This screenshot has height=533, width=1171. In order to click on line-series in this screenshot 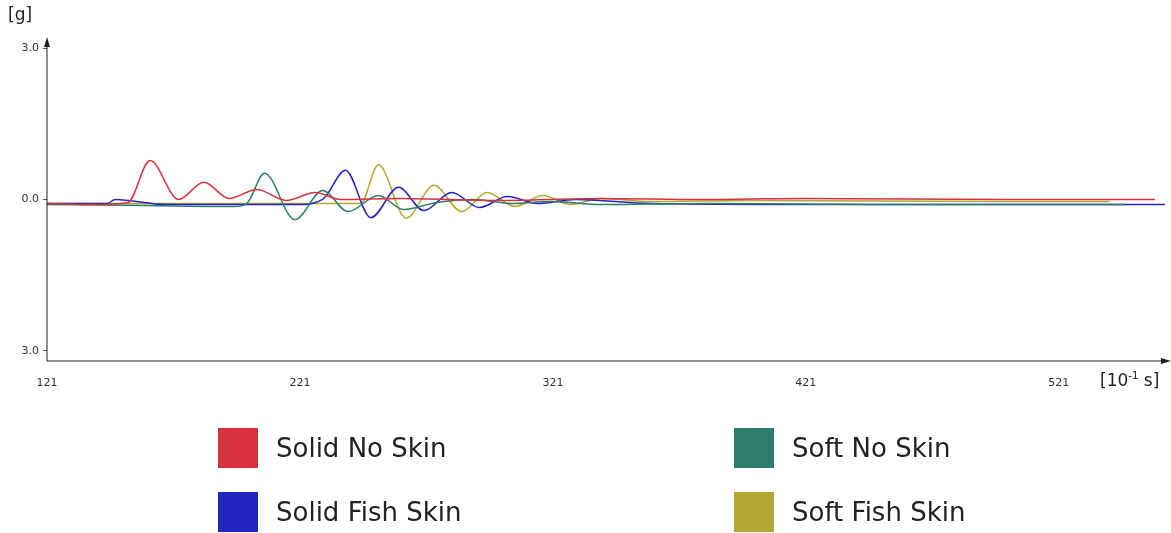, I will do `click(601, 182)`.